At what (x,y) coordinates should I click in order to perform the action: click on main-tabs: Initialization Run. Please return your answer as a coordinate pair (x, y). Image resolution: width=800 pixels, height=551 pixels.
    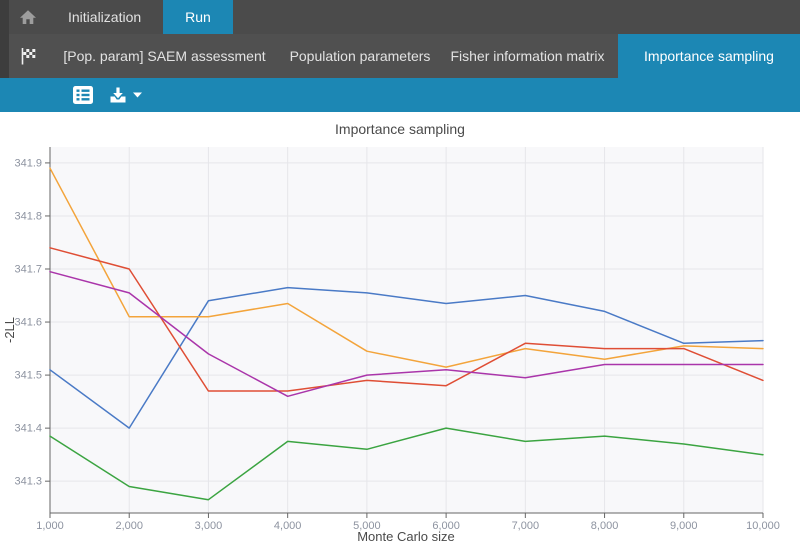
    Looking at the image, I should click on (139, 17).